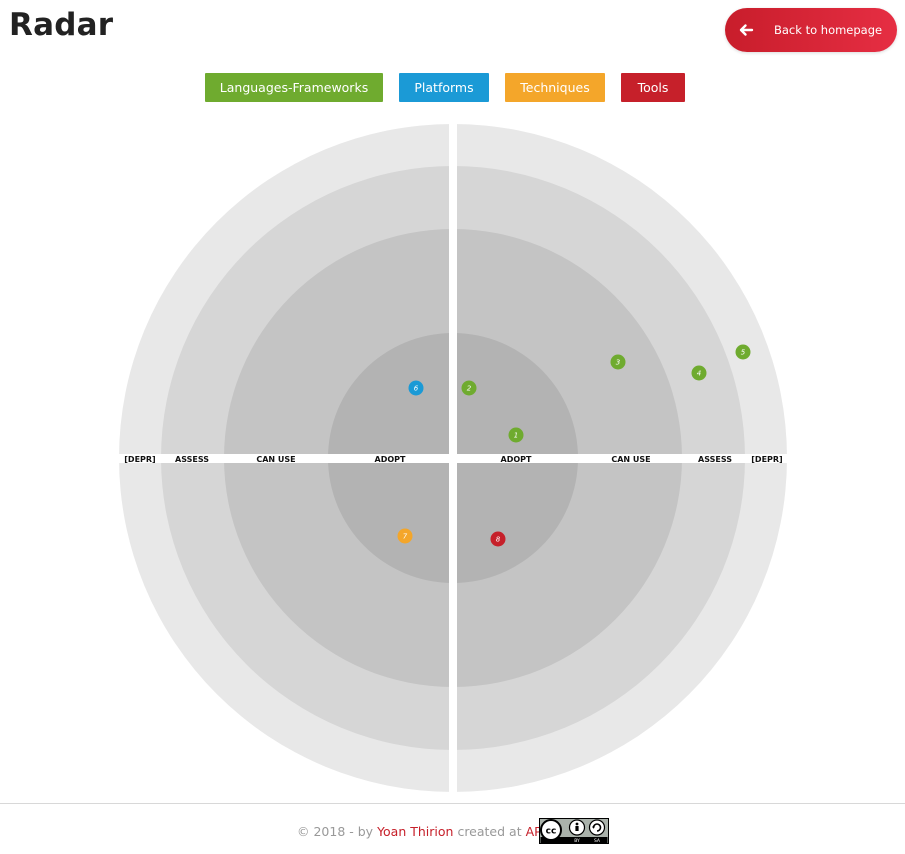  I want to click on footer-middle: created at, so click(489, 831).